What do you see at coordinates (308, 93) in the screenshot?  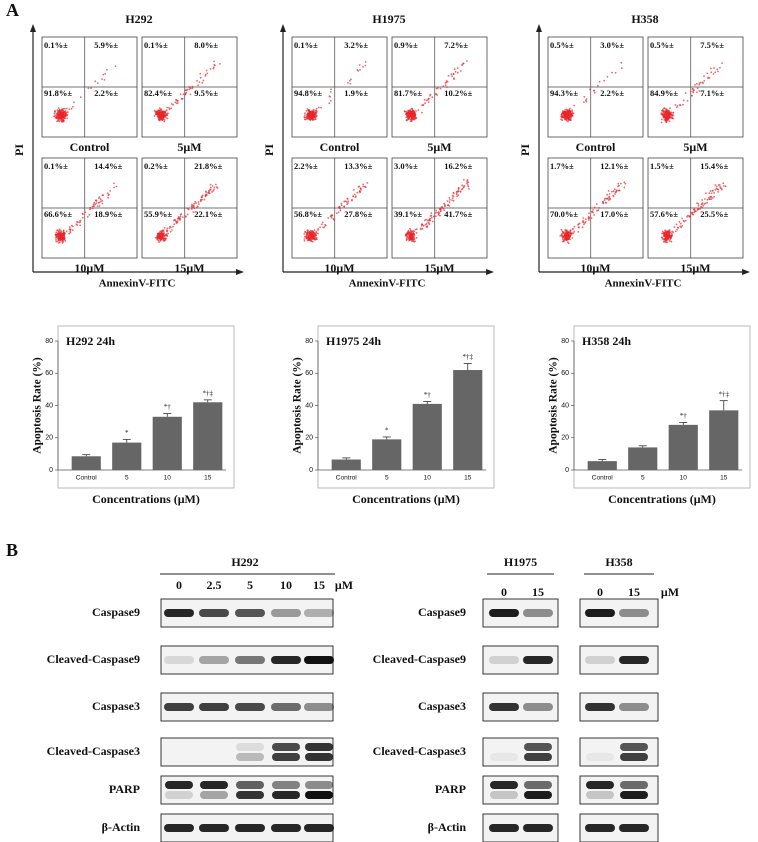 I see `quadrant-value: 94.8%±` at bounding box center [308, 93].